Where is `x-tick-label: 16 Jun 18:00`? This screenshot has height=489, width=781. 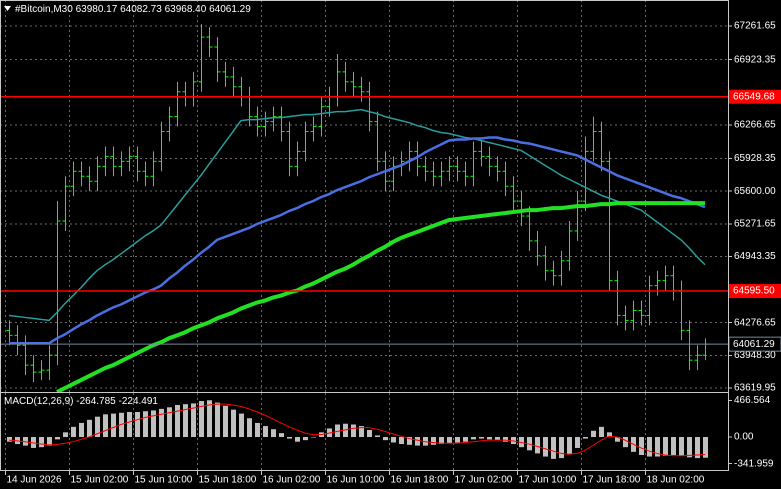 x-tick-label: 16 Jun 18:00 is located at coordinates (420, 480).